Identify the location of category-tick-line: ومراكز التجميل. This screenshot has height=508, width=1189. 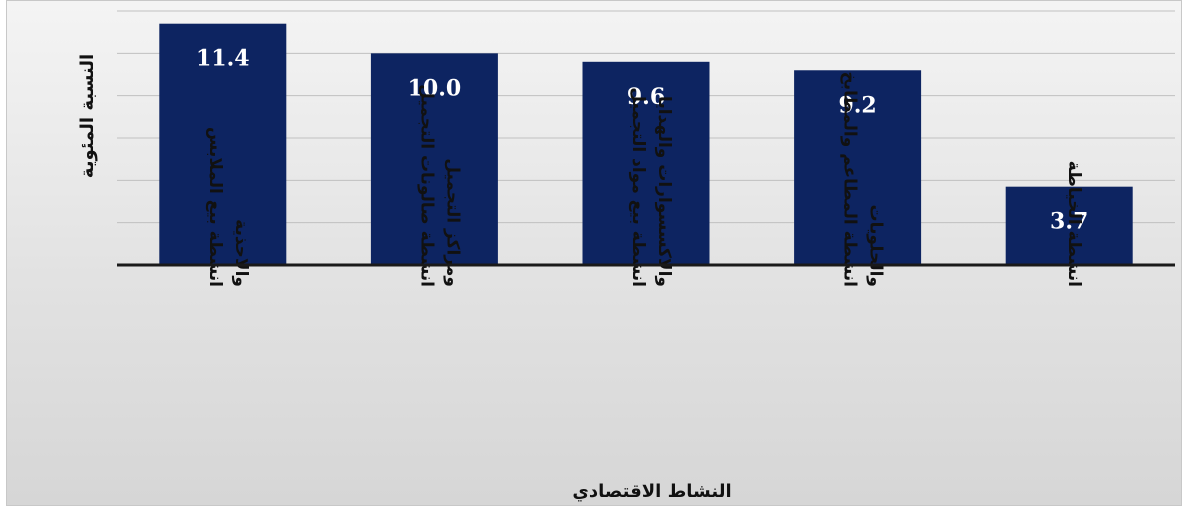
(452, 222).